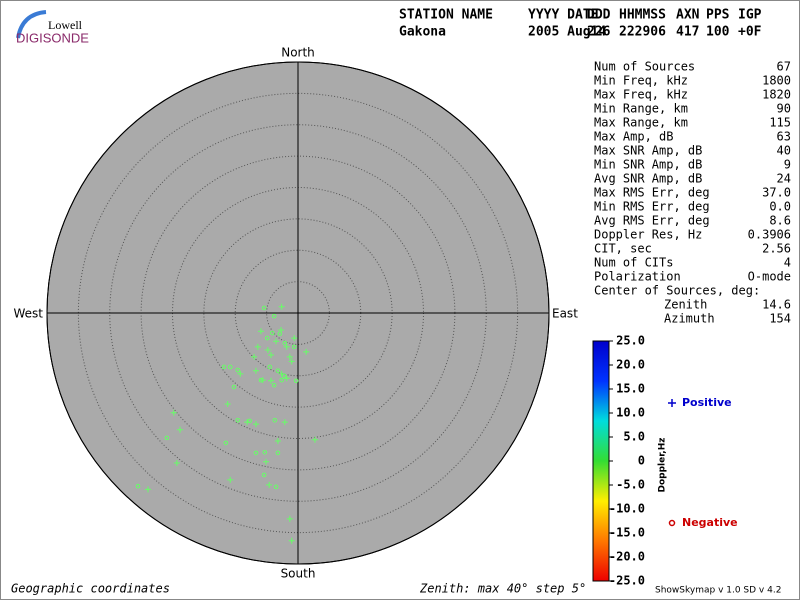  What do you see at coordinates (298, 53) in the screenshot?
I see `dir-north: North` at bounding box center [298, 53].